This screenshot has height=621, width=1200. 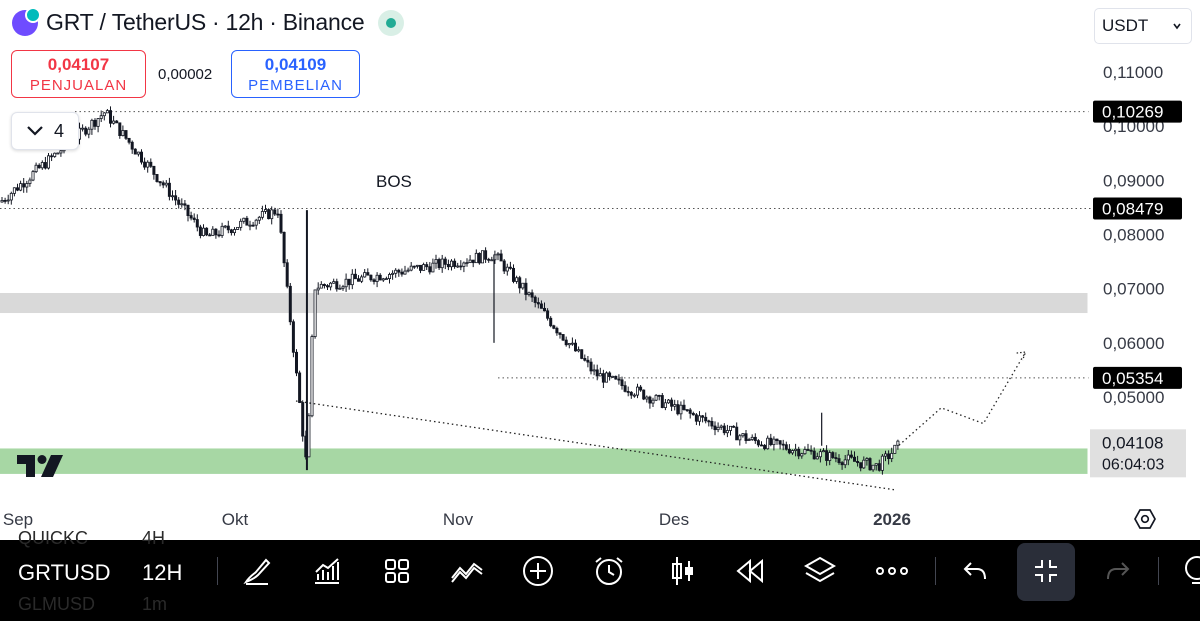 What do you see at coordinates (295, 74) in the screenshot?
I see `buy-button: 0,04109 PEMBELIAN` at bounding box center [295, 74].